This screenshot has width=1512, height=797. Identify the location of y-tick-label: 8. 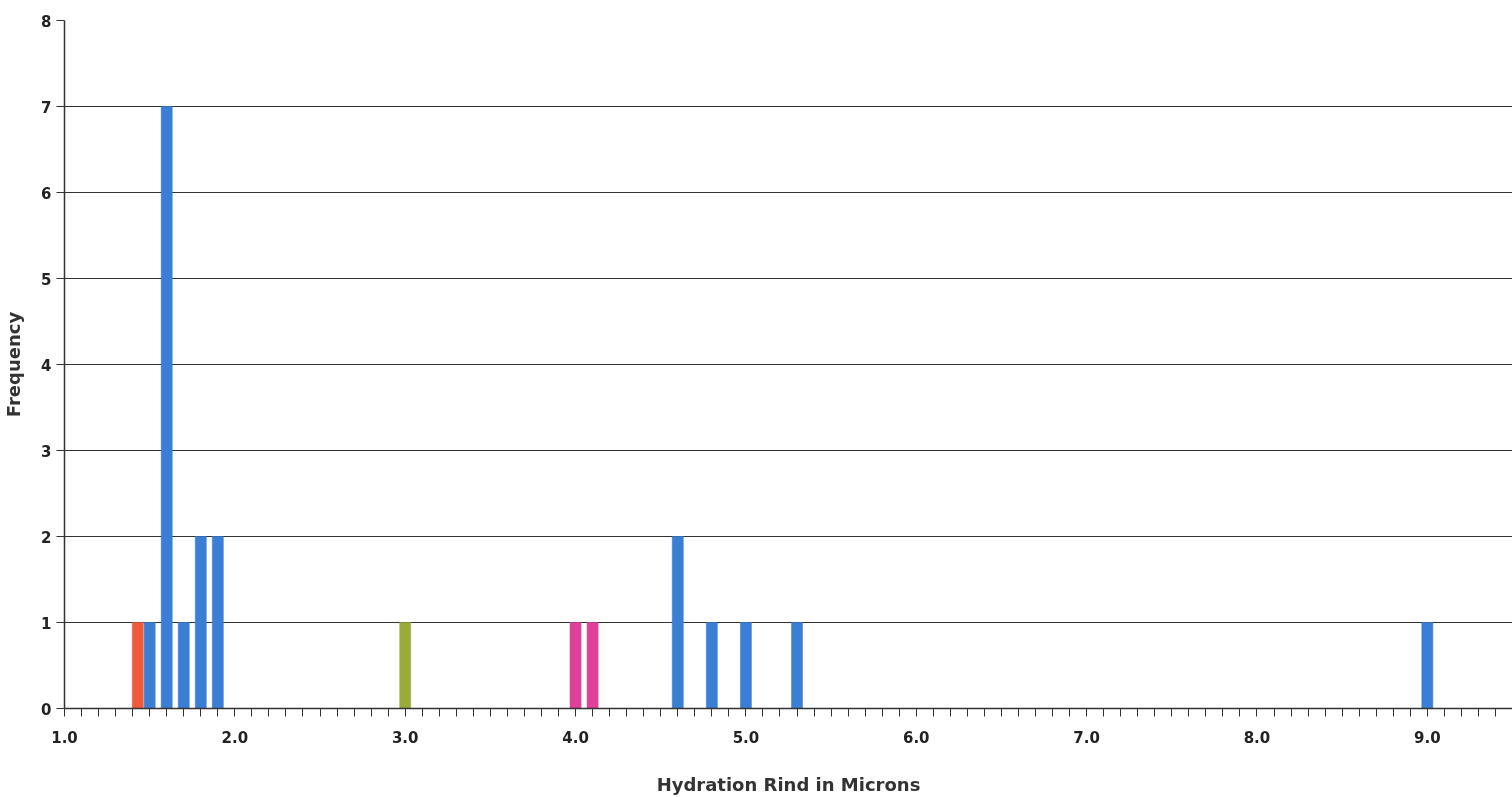
(46, 21).